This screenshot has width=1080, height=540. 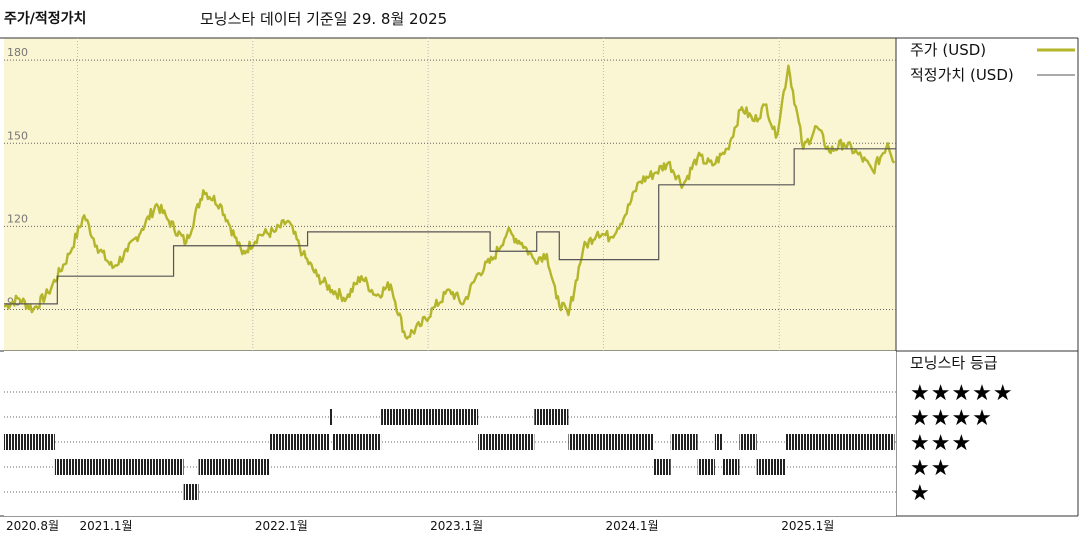 What do you see at coordinates (17, 218) in the screenshot?
I see `y-tick-label: 120` at bounding box center [17, 218].